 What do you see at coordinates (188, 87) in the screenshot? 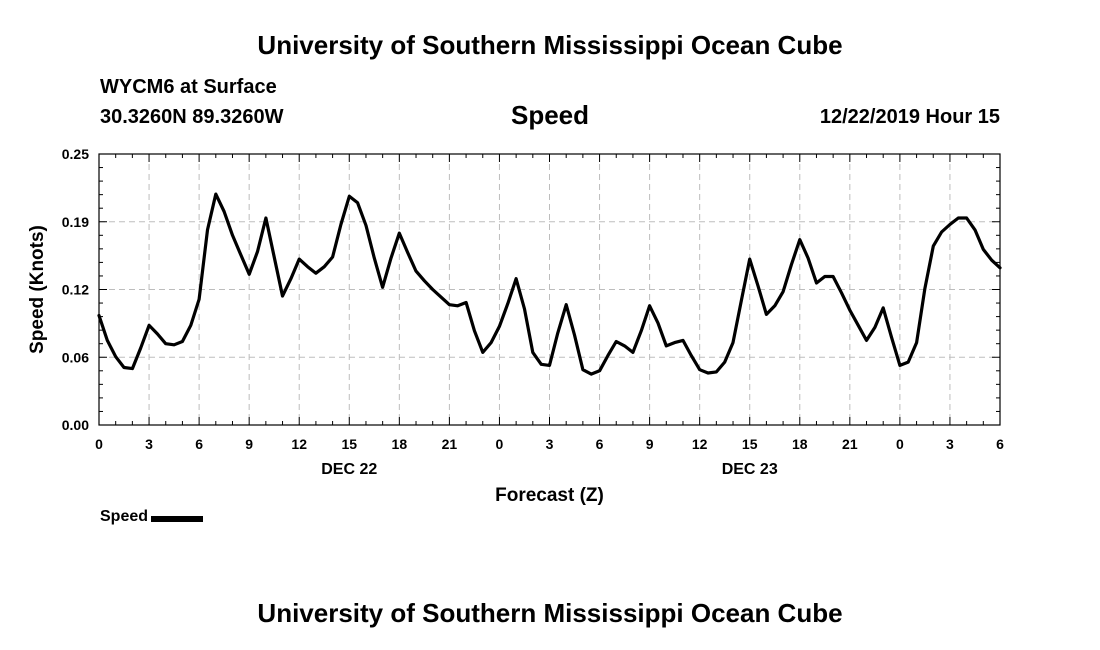
I see `station-label: WYCM6 at Surface` at bounding box center [188, 87].